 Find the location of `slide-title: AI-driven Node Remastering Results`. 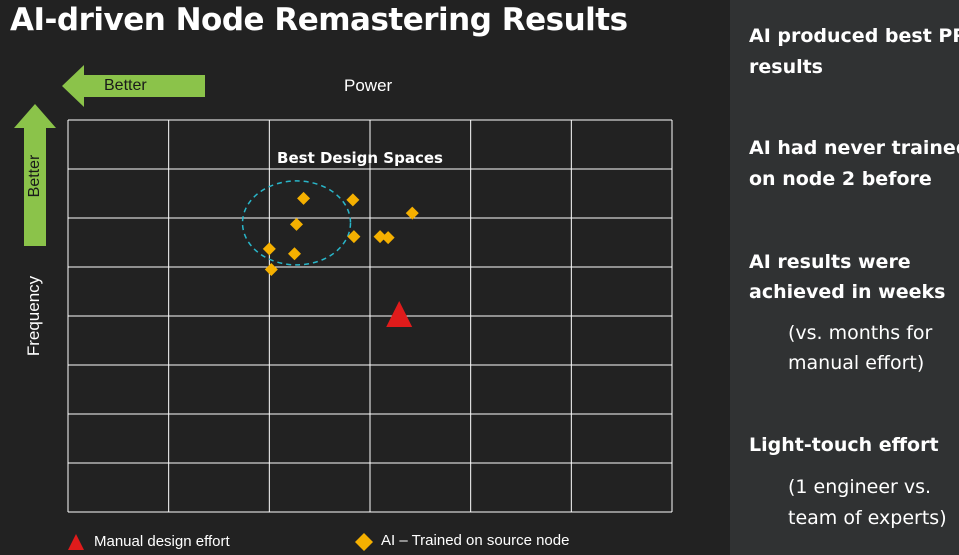

slide-title: AI-driven Node Remastering Results is located at coordinates (319, 20).